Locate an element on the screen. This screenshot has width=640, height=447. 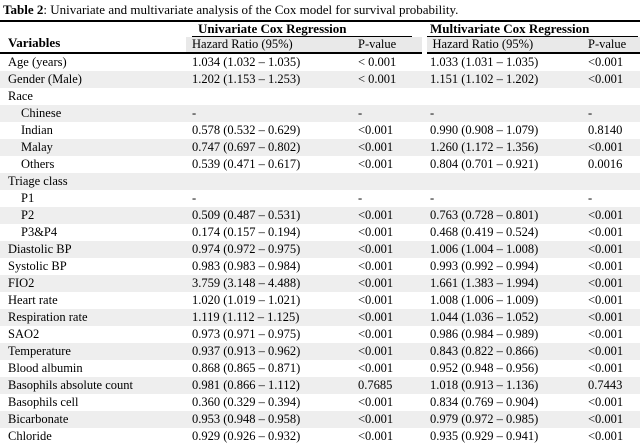
column-header-uni-p-value: P-value is located at coordinates (388, 45).